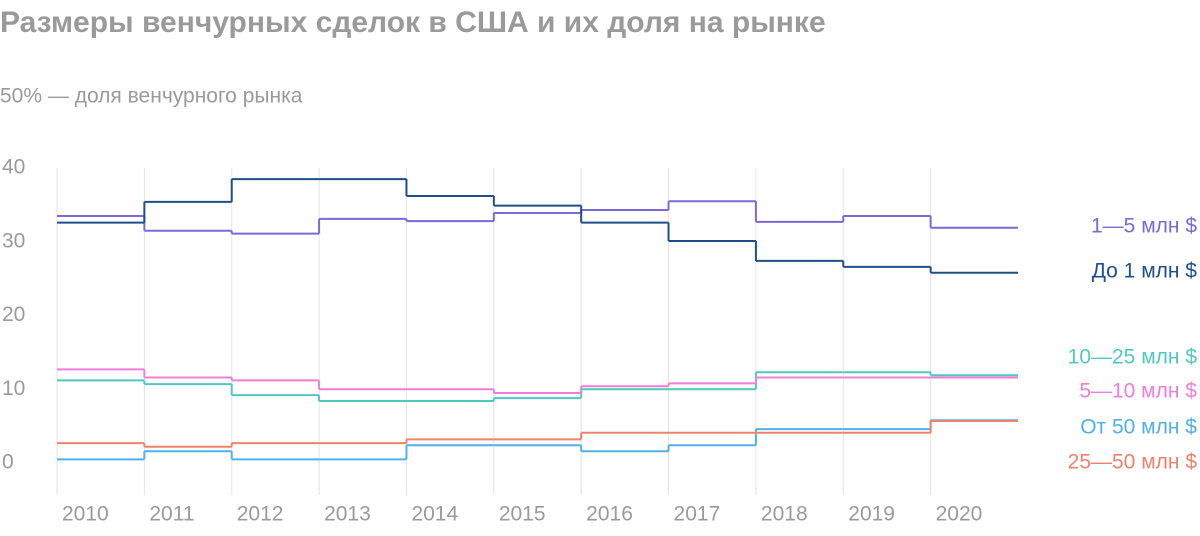 The image size is (1200, 536). I want to click on x-tick-label: 2013, so click(347, 514).